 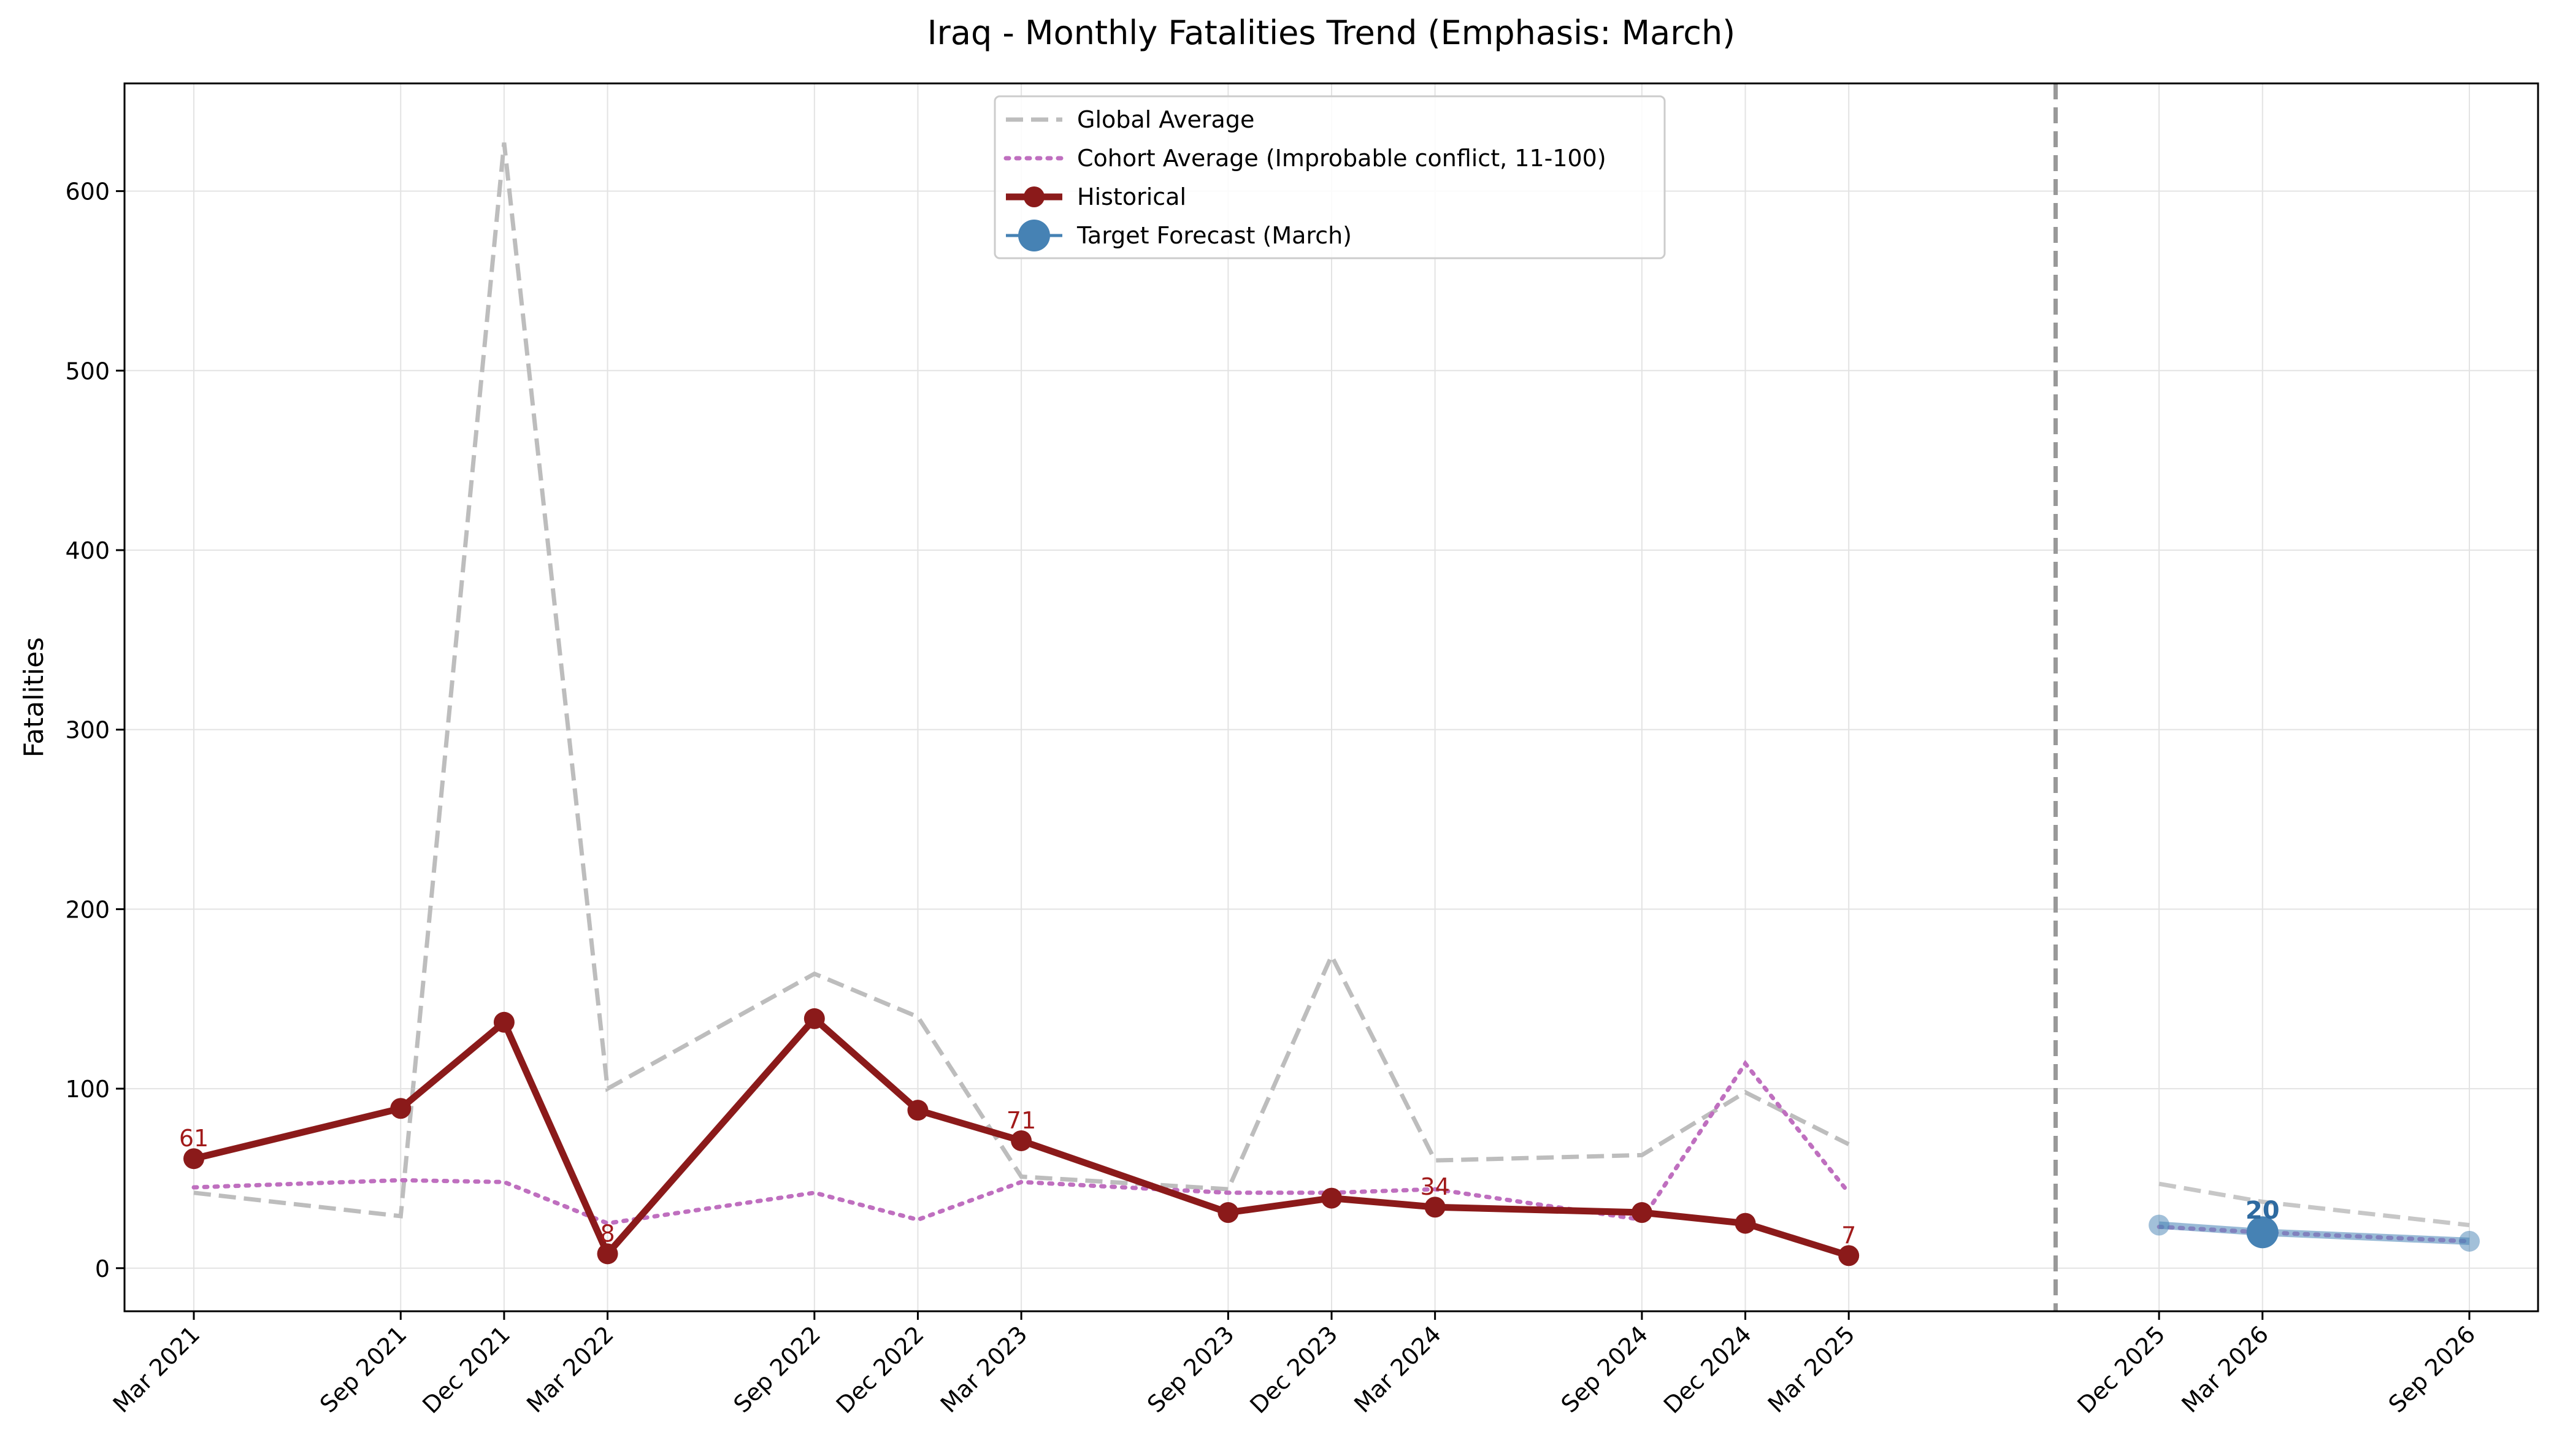 I want to click on y-axis-label: Fatalities, so click(x=34, y=697).